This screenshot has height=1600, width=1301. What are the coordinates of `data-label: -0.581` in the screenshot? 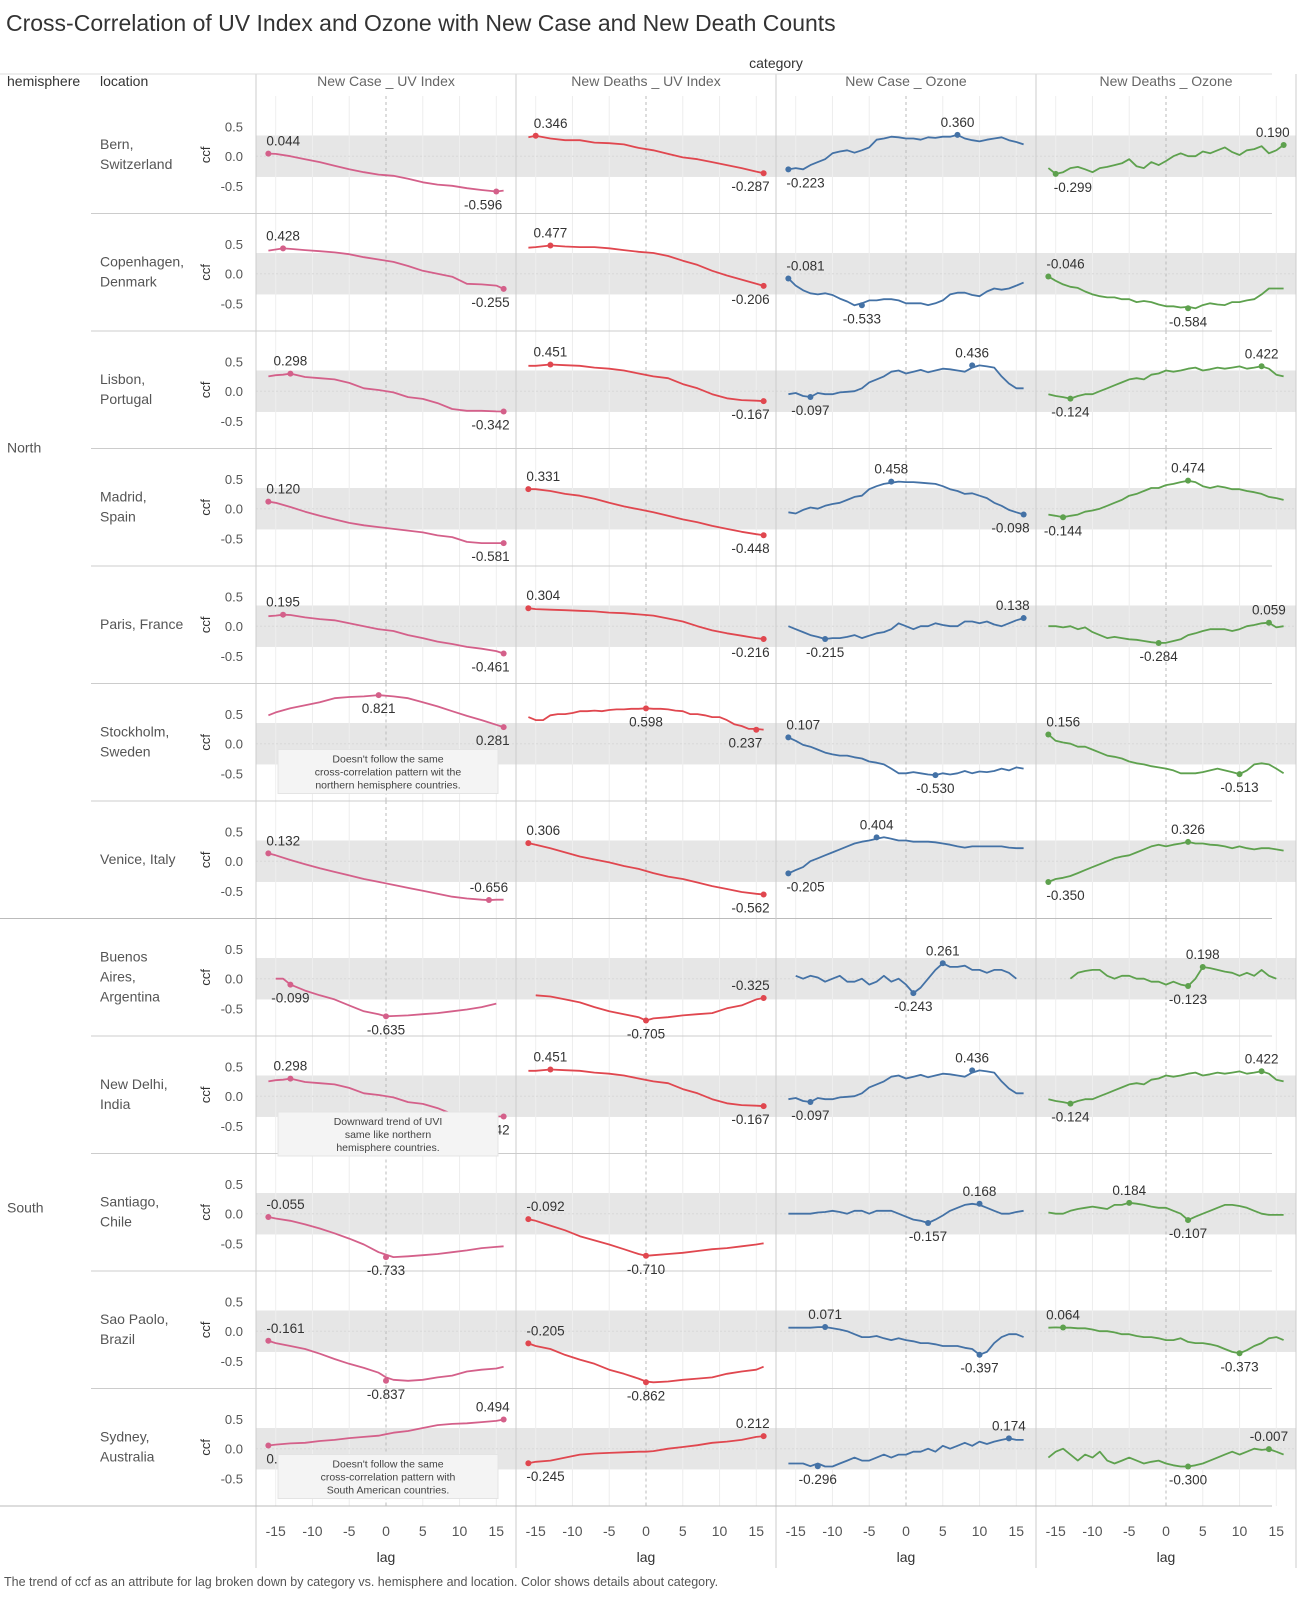 It's located at (490, 556).